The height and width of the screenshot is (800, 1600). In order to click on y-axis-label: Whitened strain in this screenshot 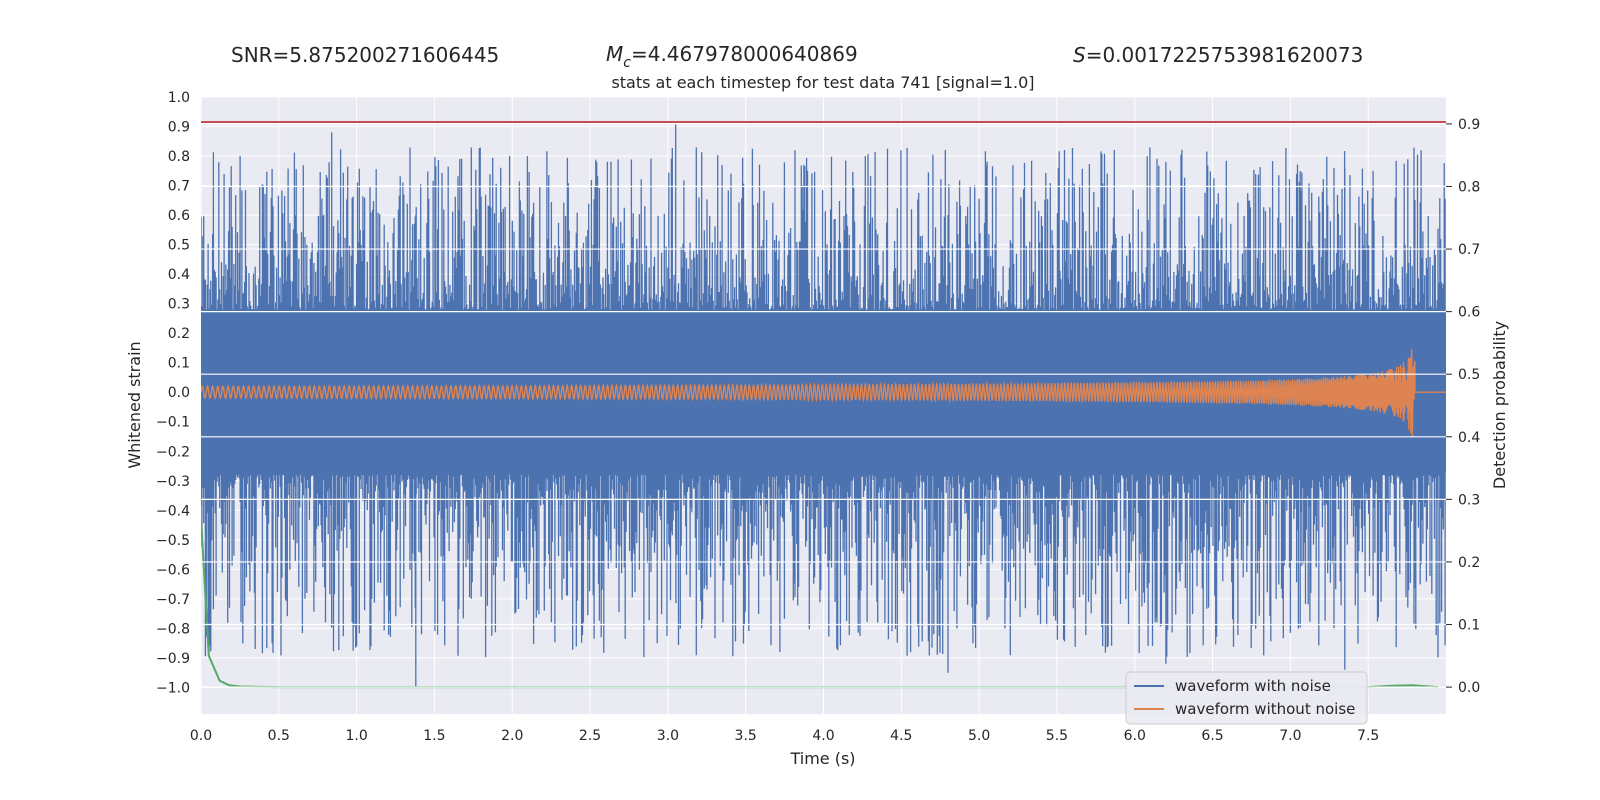, I will do `click(134, 404)`.